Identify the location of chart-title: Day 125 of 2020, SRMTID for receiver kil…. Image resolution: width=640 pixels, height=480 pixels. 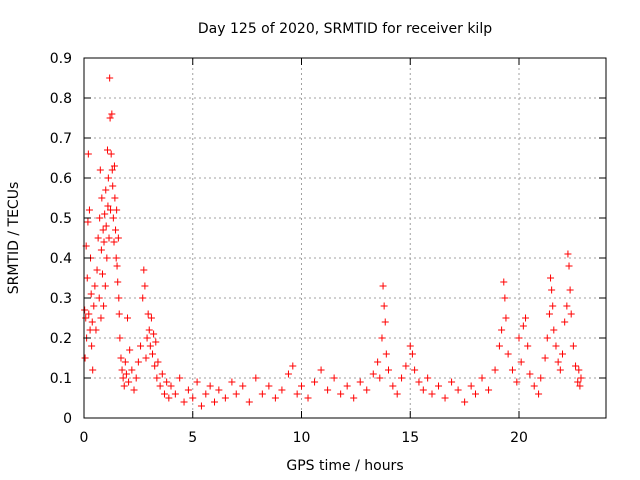
(345, 29).